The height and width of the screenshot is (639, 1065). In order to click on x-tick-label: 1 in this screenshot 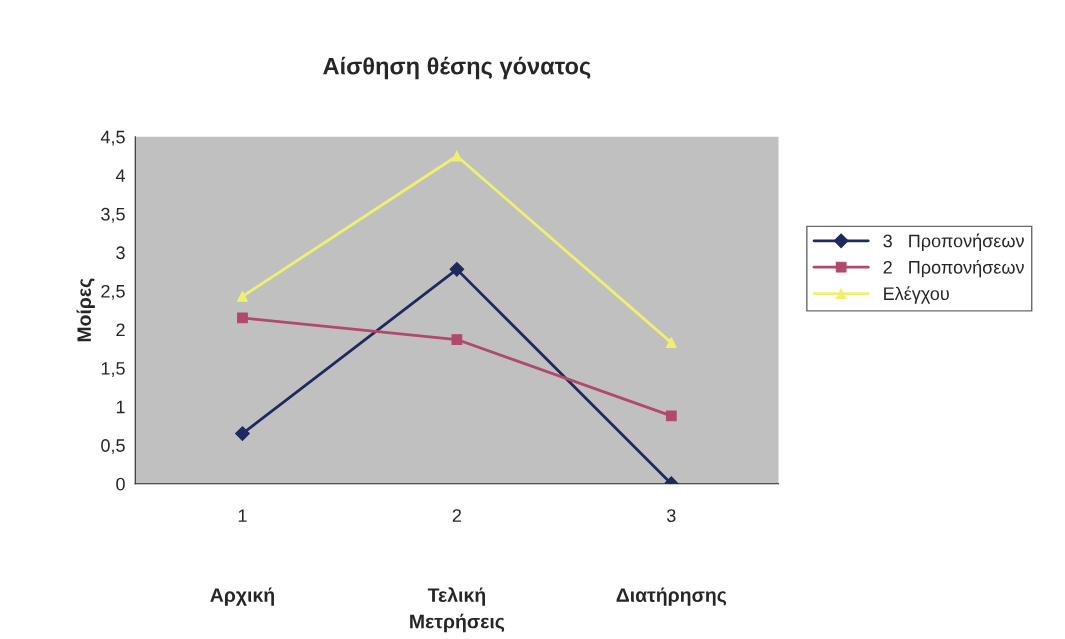, I will do `click(242, 515)`.